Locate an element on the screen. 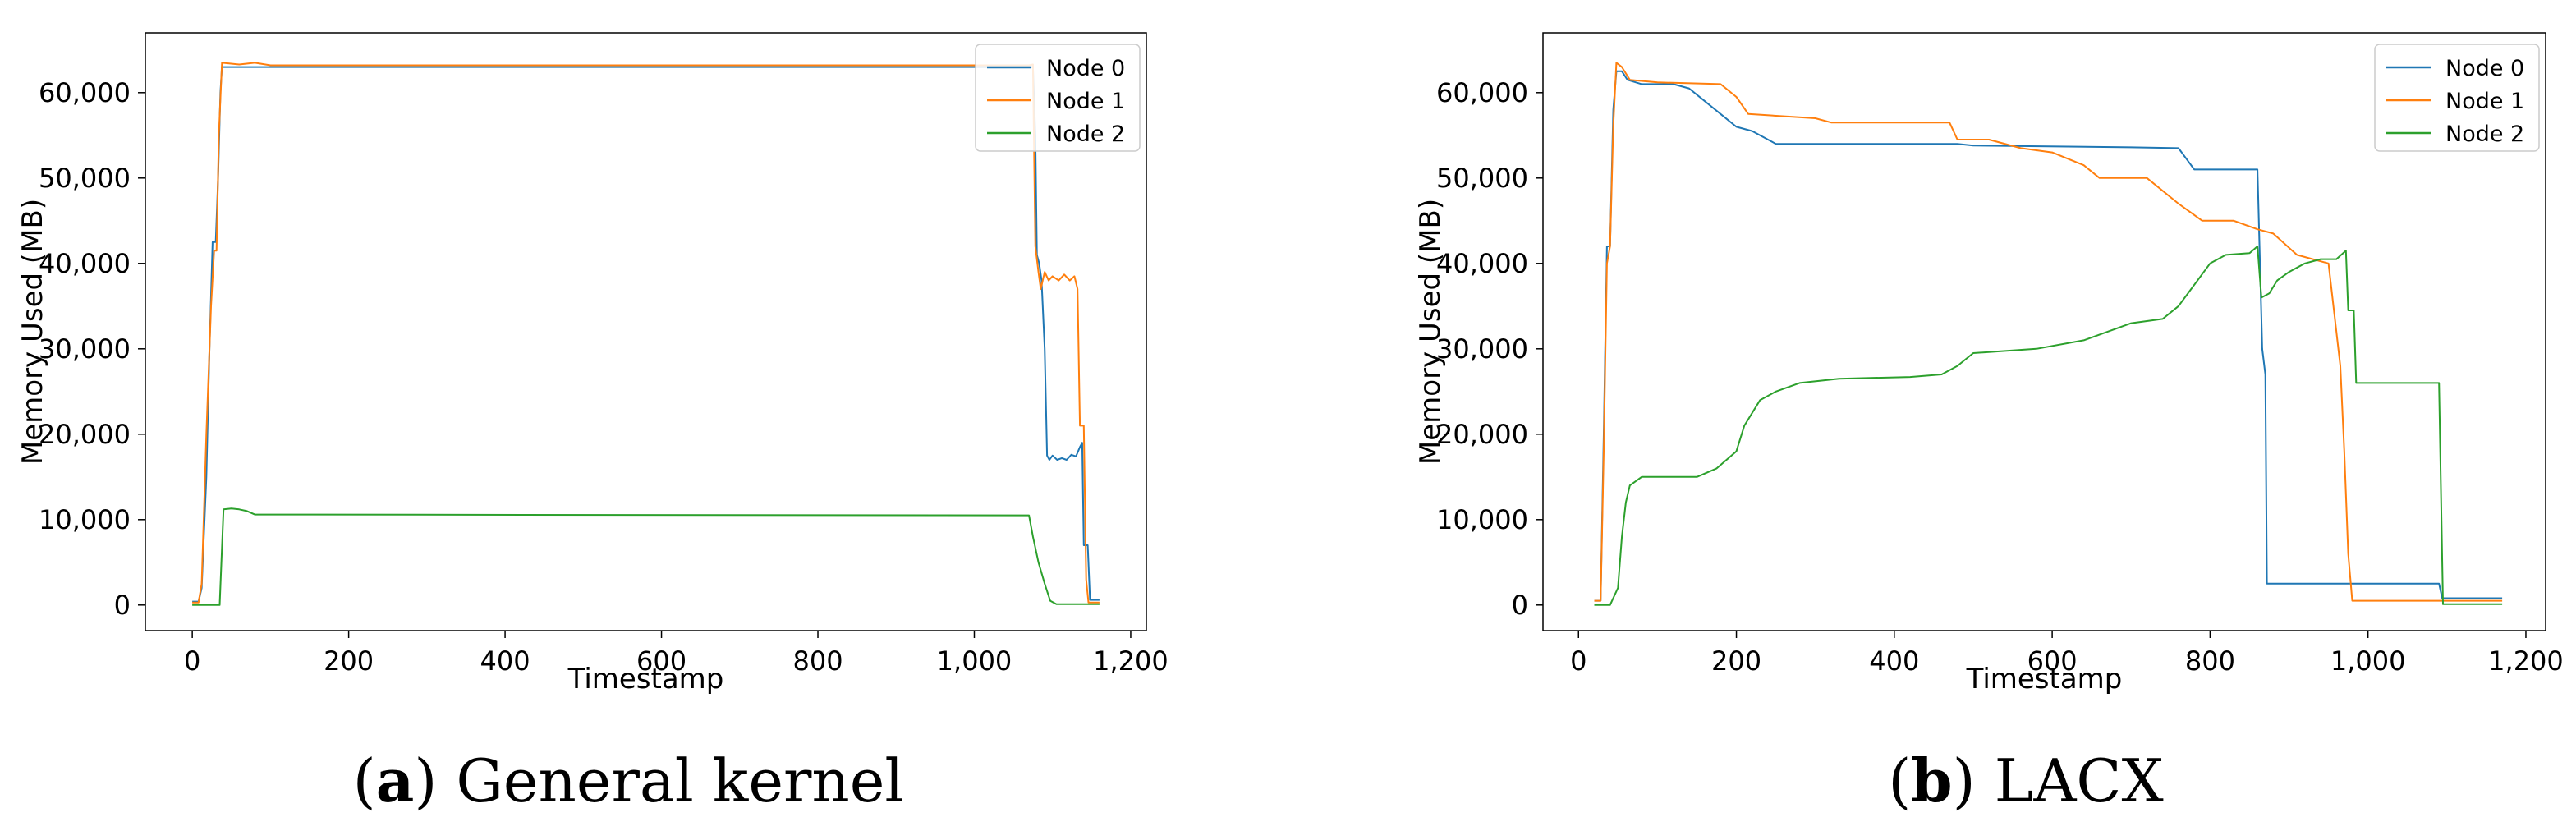 This screenshot has width=2576, height=831. caption-letter: b is located at coordinates (1931, 781).